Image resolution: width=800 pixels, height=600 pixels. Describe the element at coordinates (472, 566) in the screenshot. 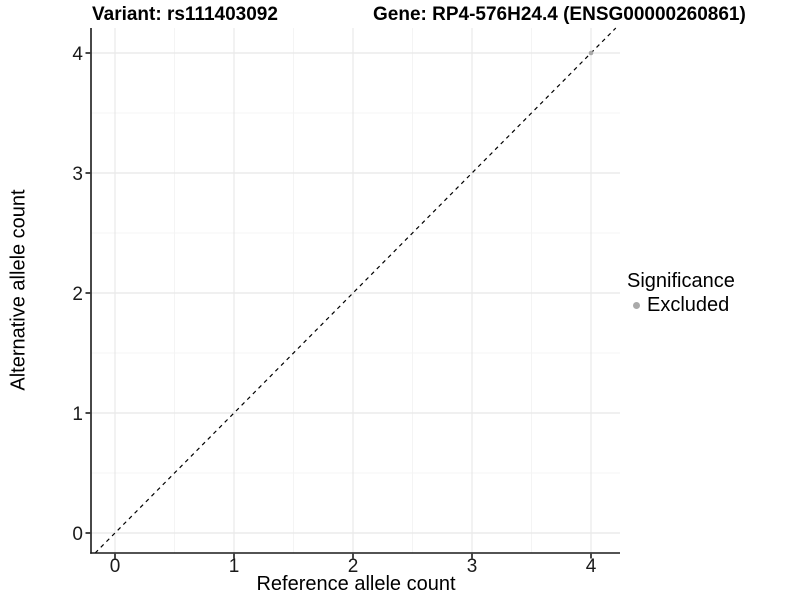

I see `x-tick-label: 3` at that location.